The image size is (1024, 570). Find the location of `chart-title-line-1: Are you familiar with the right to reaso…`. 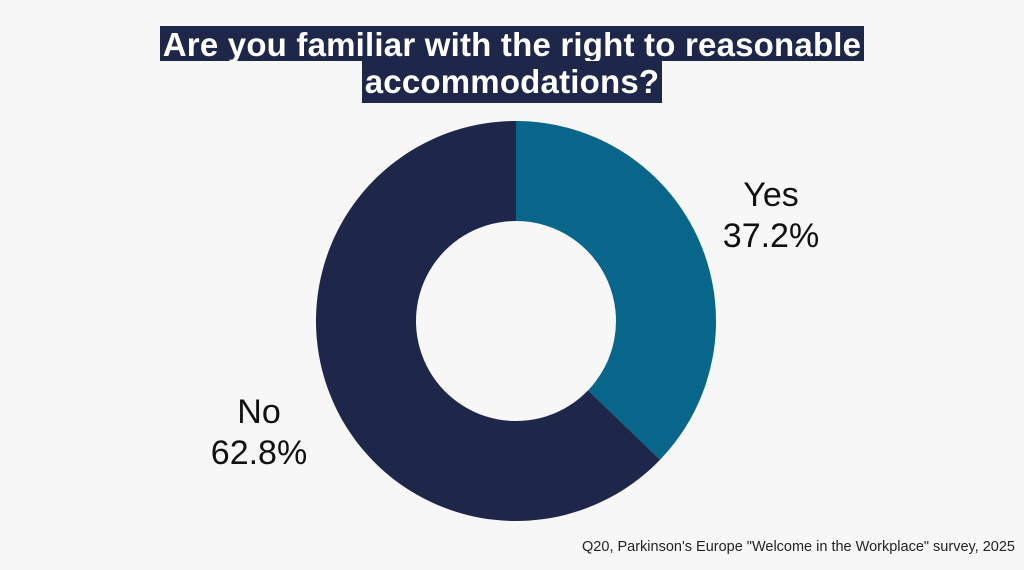

chart-title-line-1: Are you familiar with the right to reaso… is located at coordinates (512, 44).